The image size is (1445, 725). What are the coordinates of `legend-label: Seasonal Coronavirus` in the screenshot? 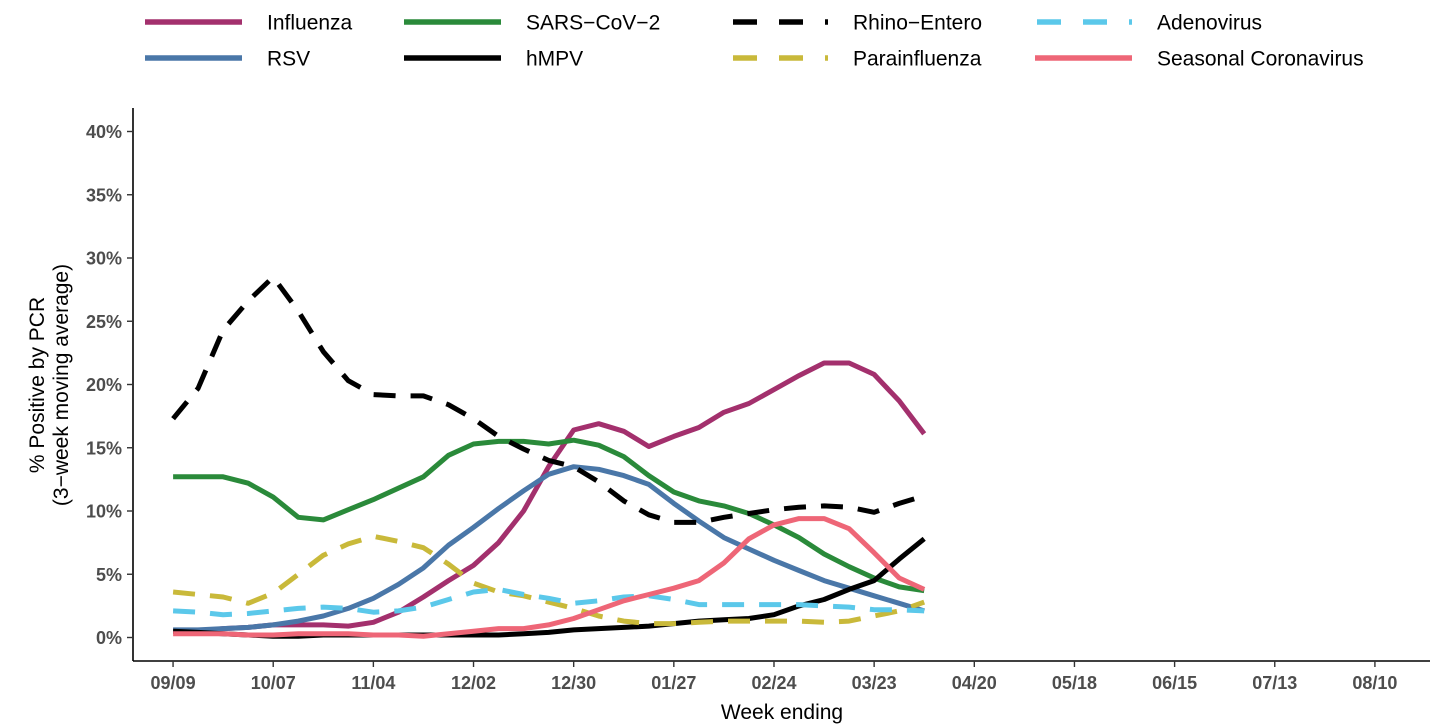 It's located at (1260, 59).